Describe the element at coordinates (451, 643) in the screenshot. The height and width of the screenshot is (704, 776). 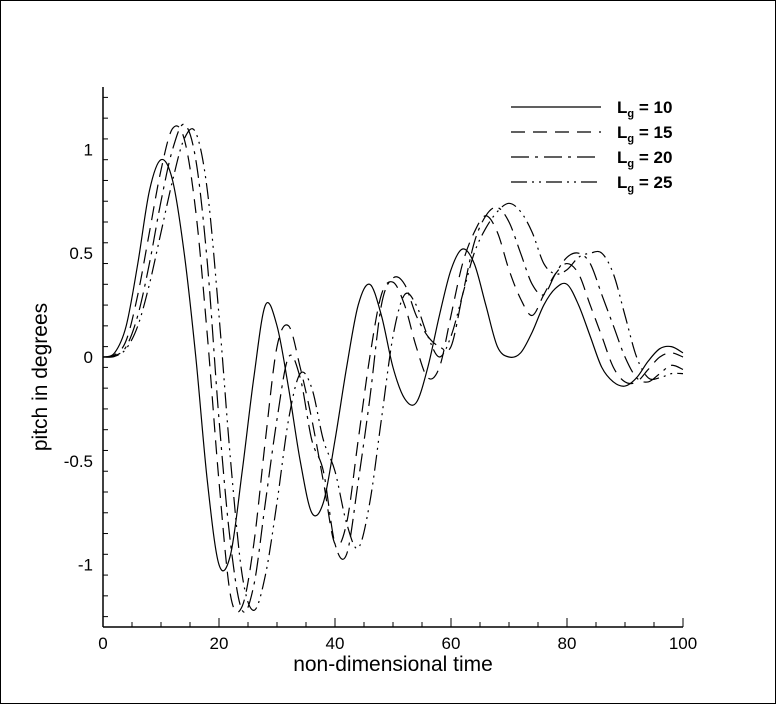
I see `x-tick-label: 60` at that location.